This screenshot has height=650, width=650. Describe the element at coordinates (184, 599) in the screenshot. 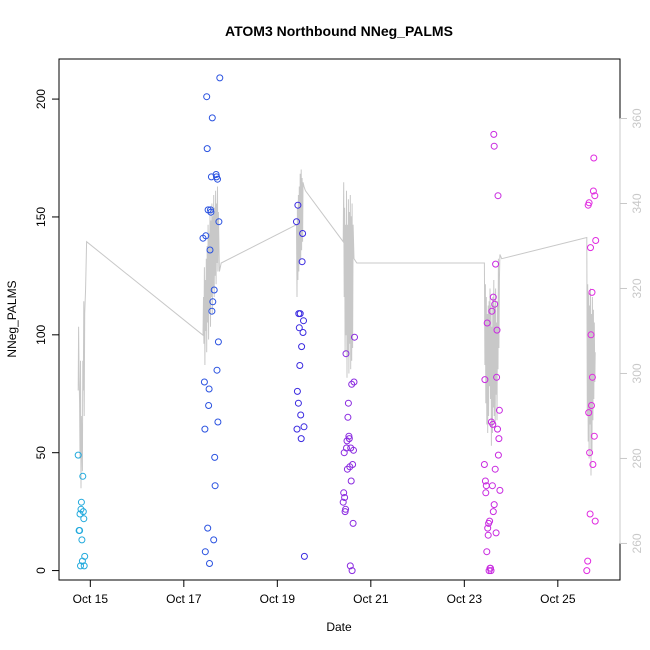

I see `x-tick-label: Oct 17` at that location.